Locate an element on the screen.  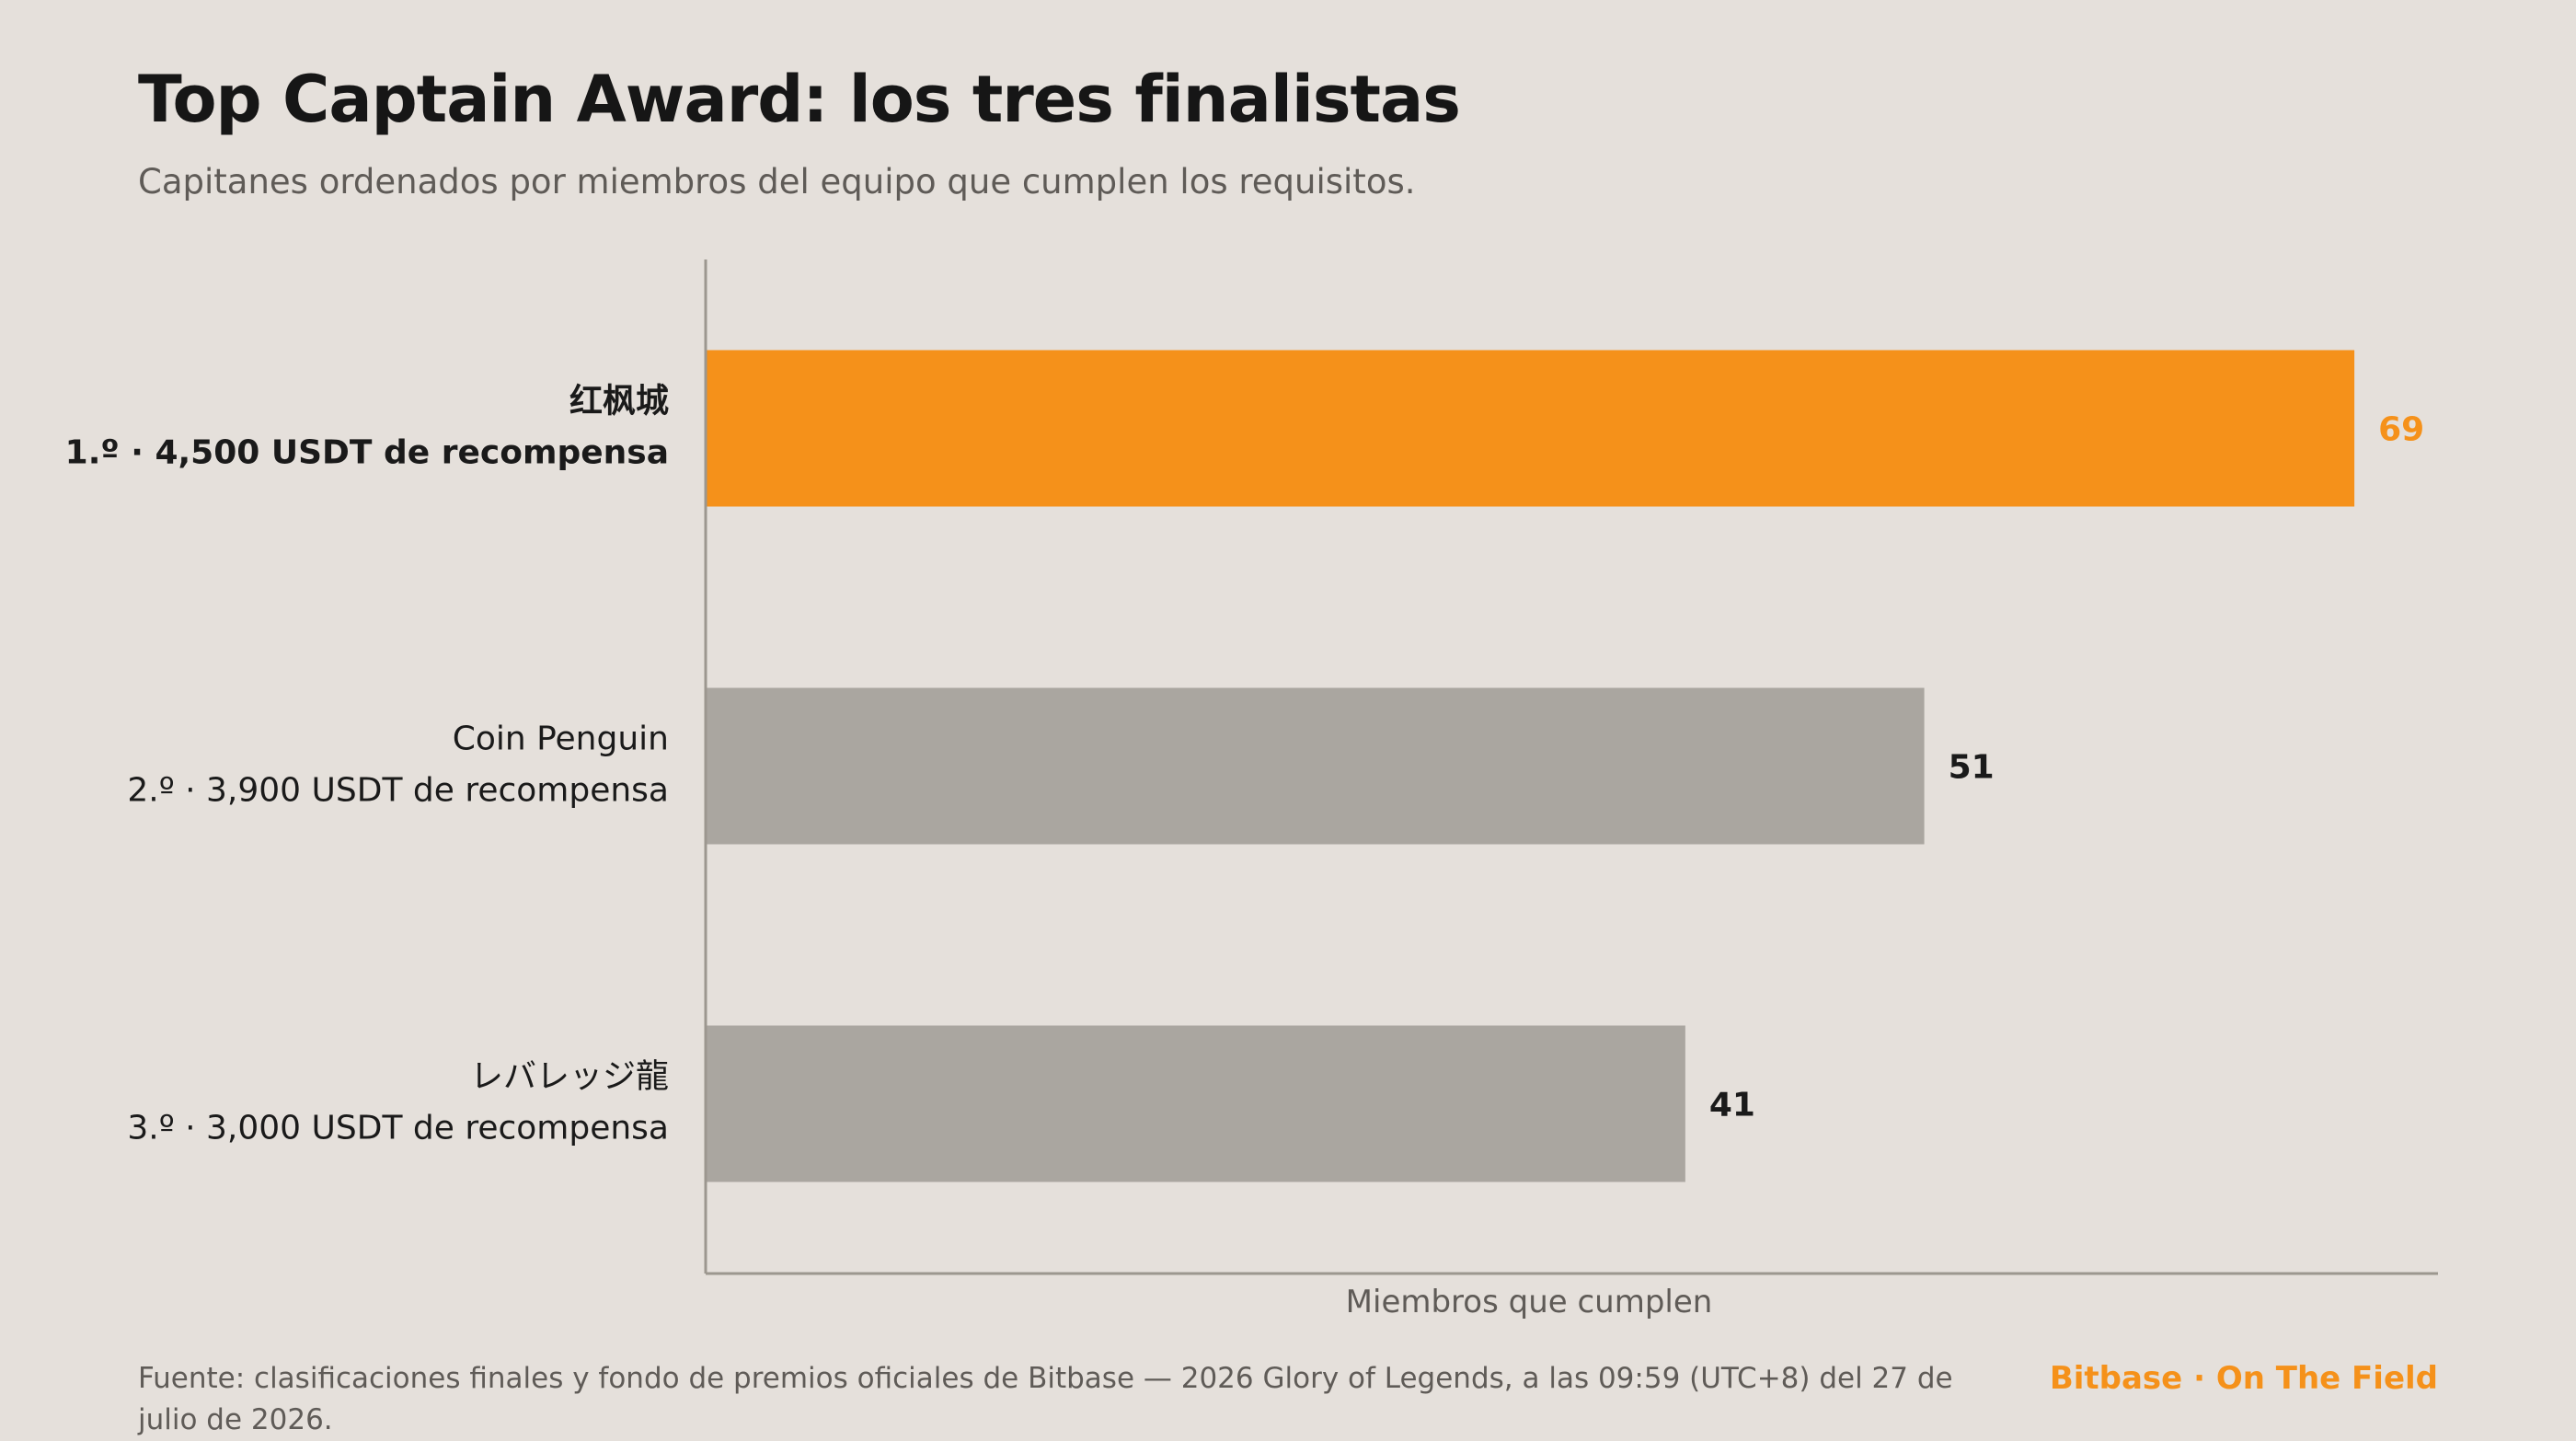
category-name-3: レバレッジ龍 is located at coordinates (569, 1077).